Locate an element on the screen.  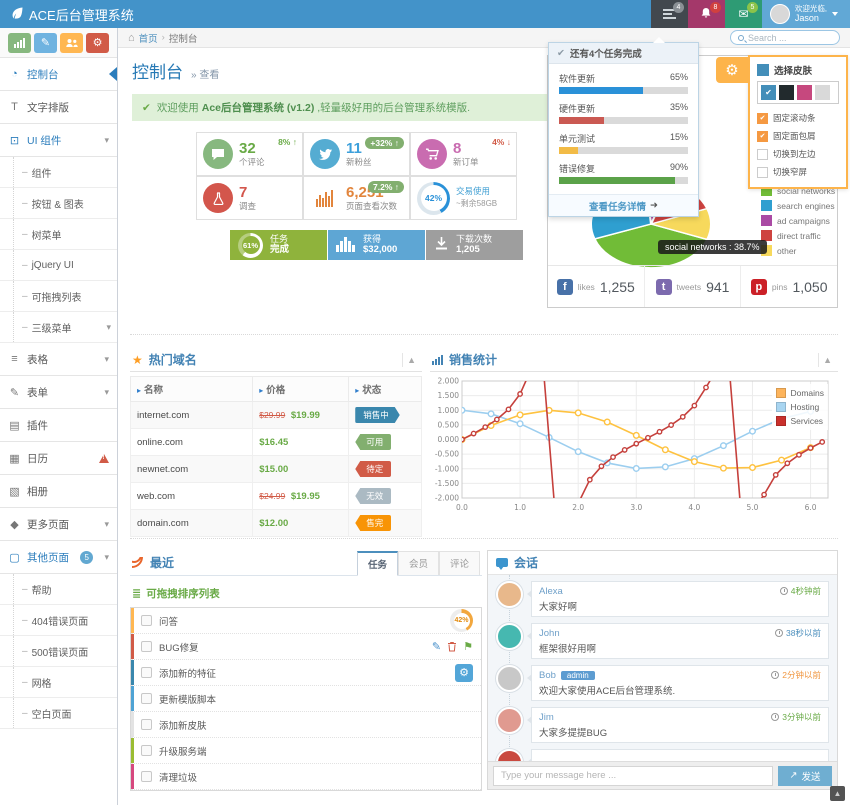
sidebar-subitem: – 组件 ▾ is located at coordinates (58, 172).